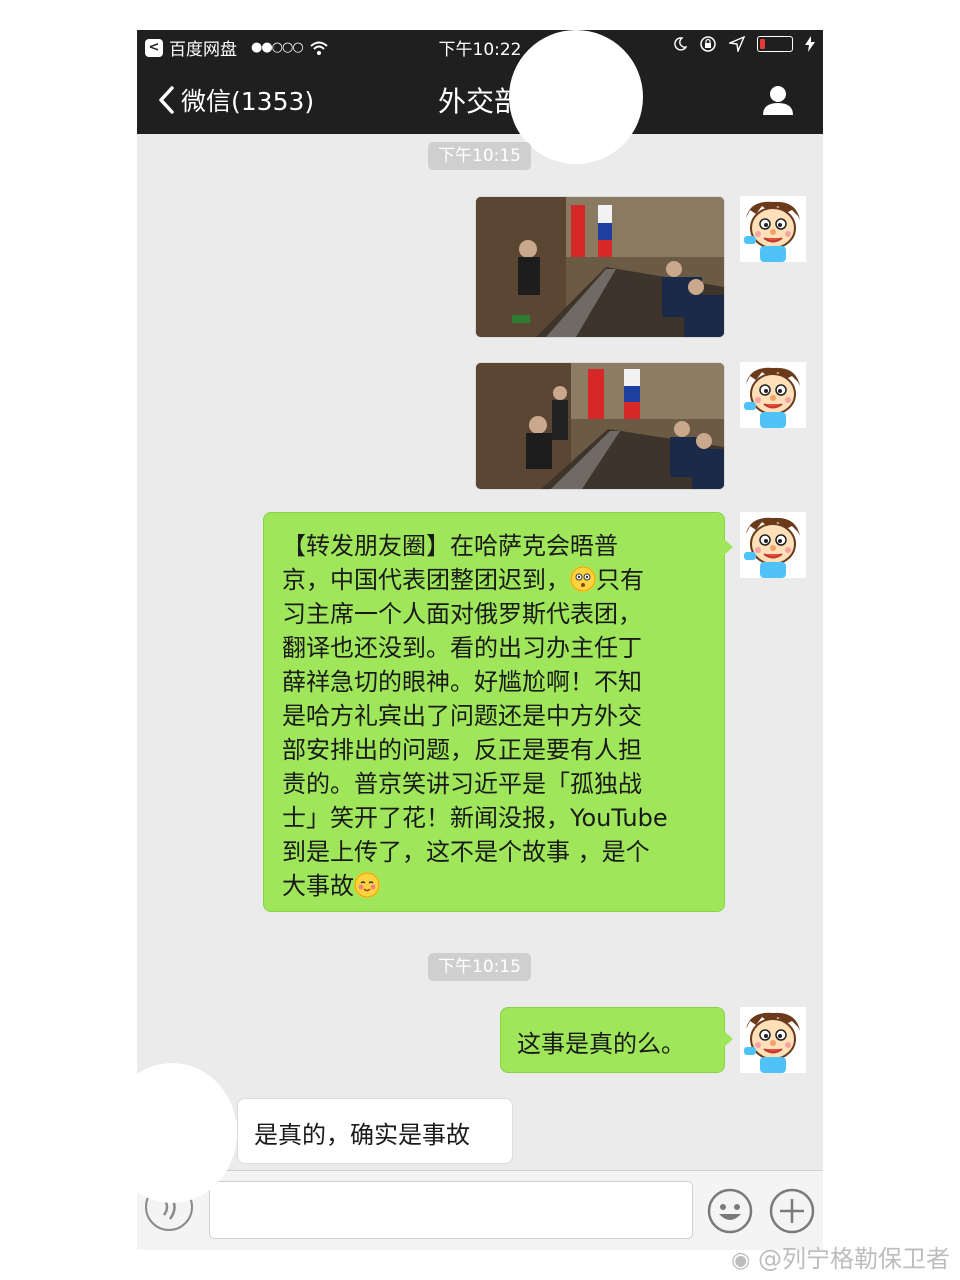 This screenshot has height=1280, width=960. I want to click on weibo-logo-icon: ◉, so click(741, 1260).